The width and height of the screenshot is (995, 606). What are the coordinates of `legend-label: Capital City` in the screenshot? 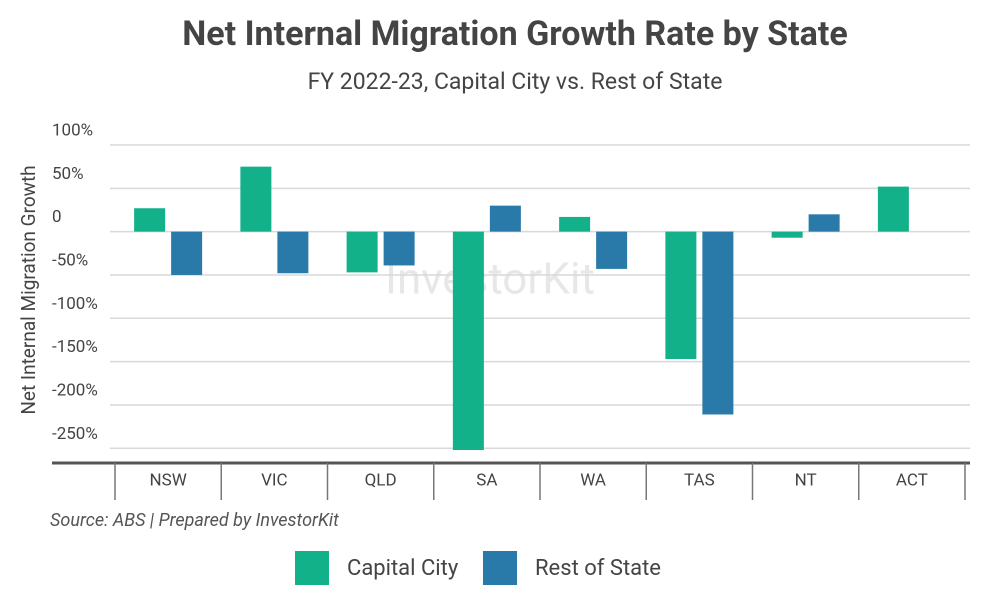 It's located at (403, 568).